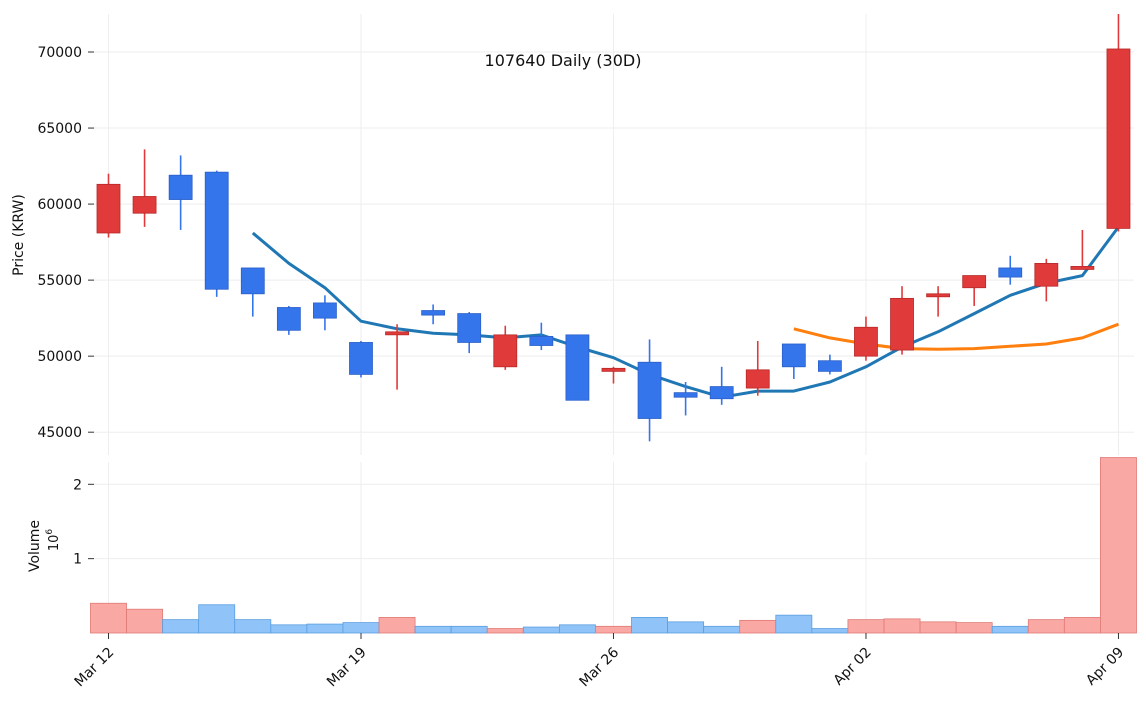 The image size is (1146, 704). What do you see at coordinates (956, 336) in the screenshot?
I see `ma-line-ma20` at bounding box center [956, 336].